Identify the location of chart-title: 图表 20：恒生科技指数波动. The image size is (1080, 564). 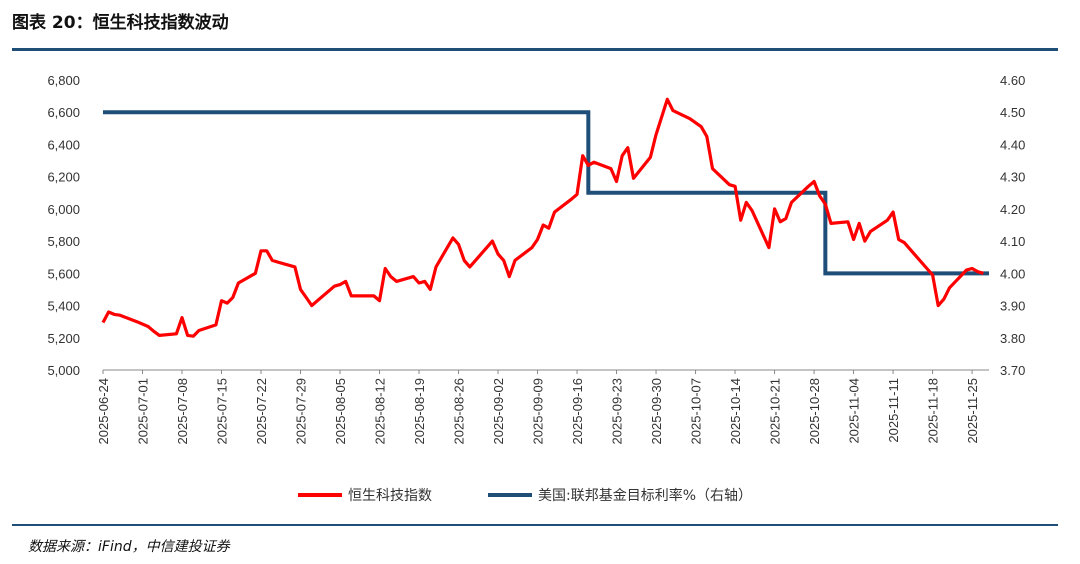
(120, 23).